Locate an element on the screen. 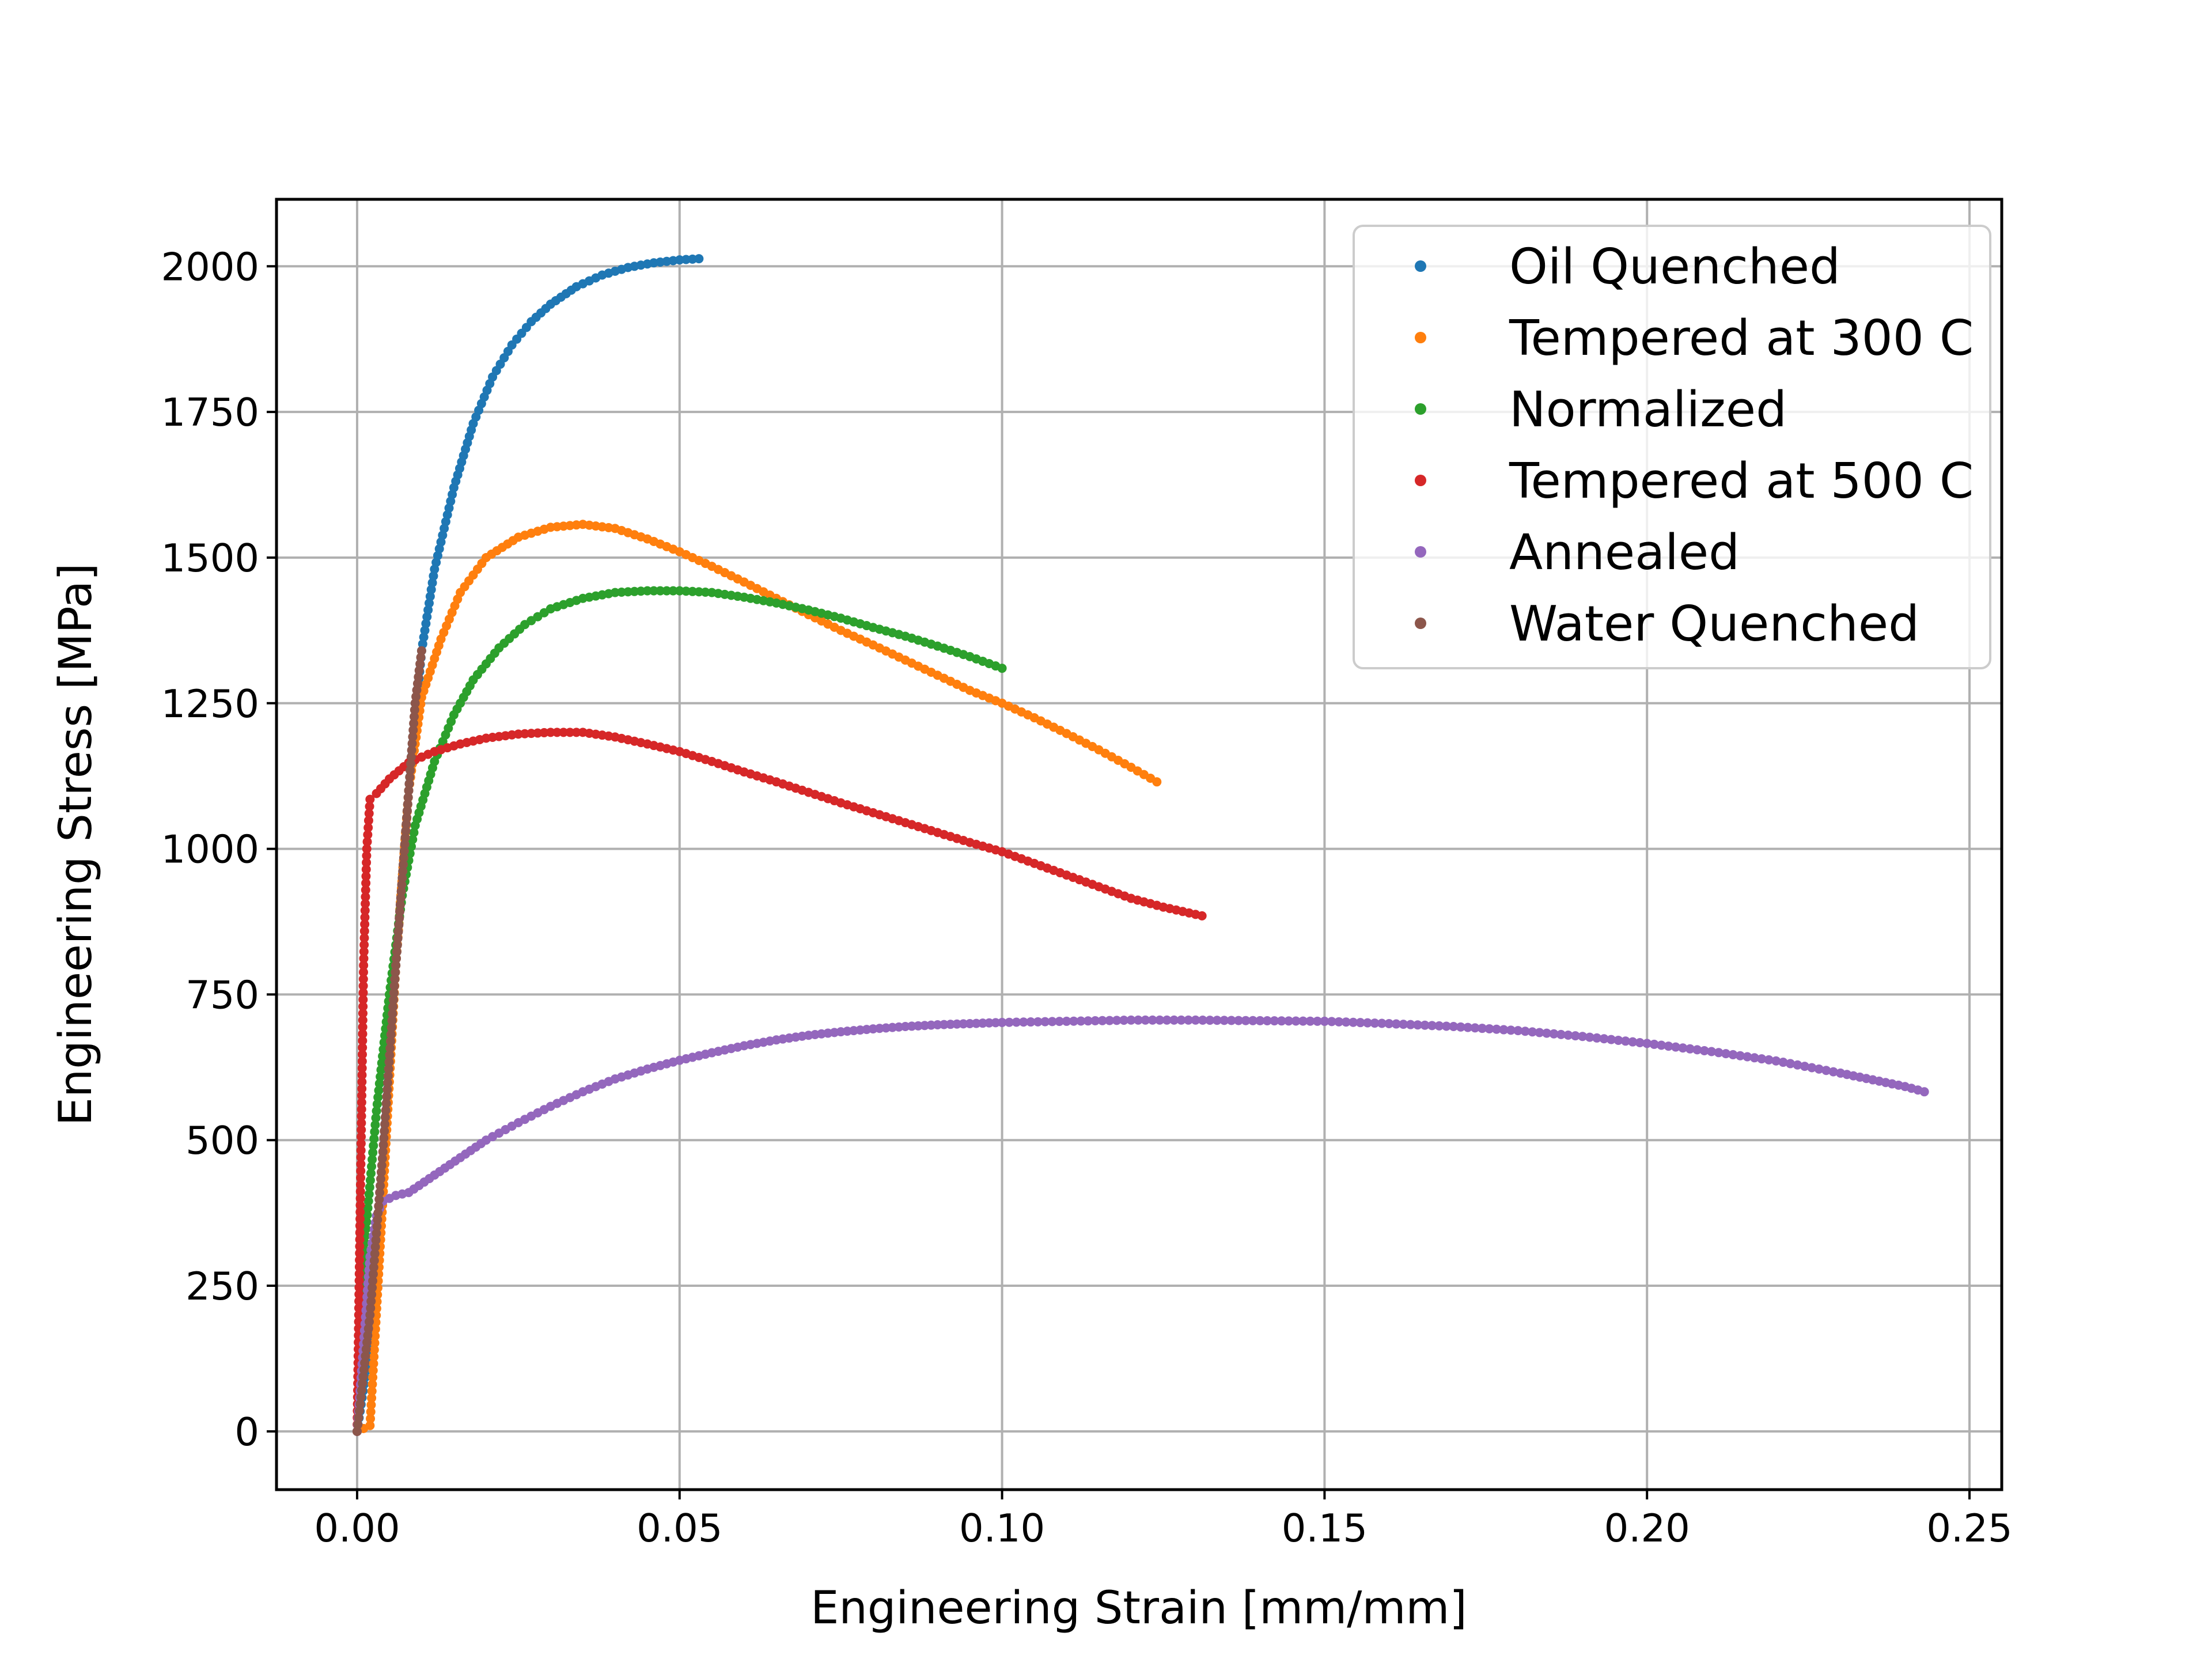 The height and width of the screenshot is (1659, 2212). series-water-quenched is located at coordinates (389, 1041).